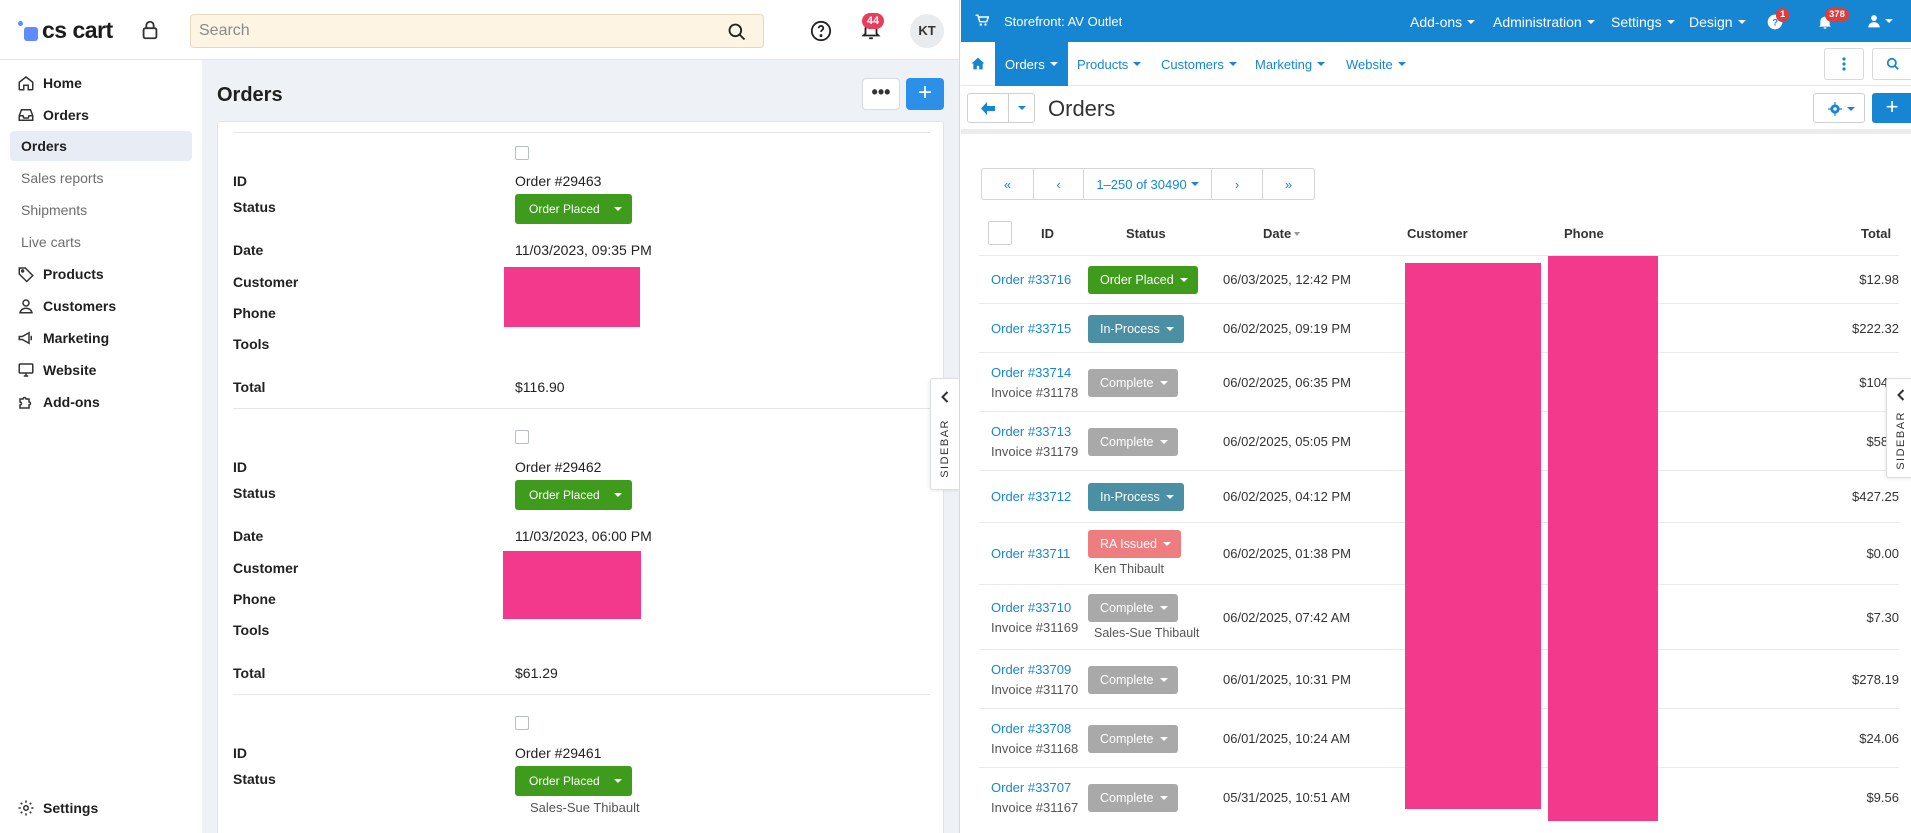 The height and width of the screenshot is (833, 1911). Describe the element at coordinates (558, 467) in the screenshot. I see `order-id: Order #29462` at that location.